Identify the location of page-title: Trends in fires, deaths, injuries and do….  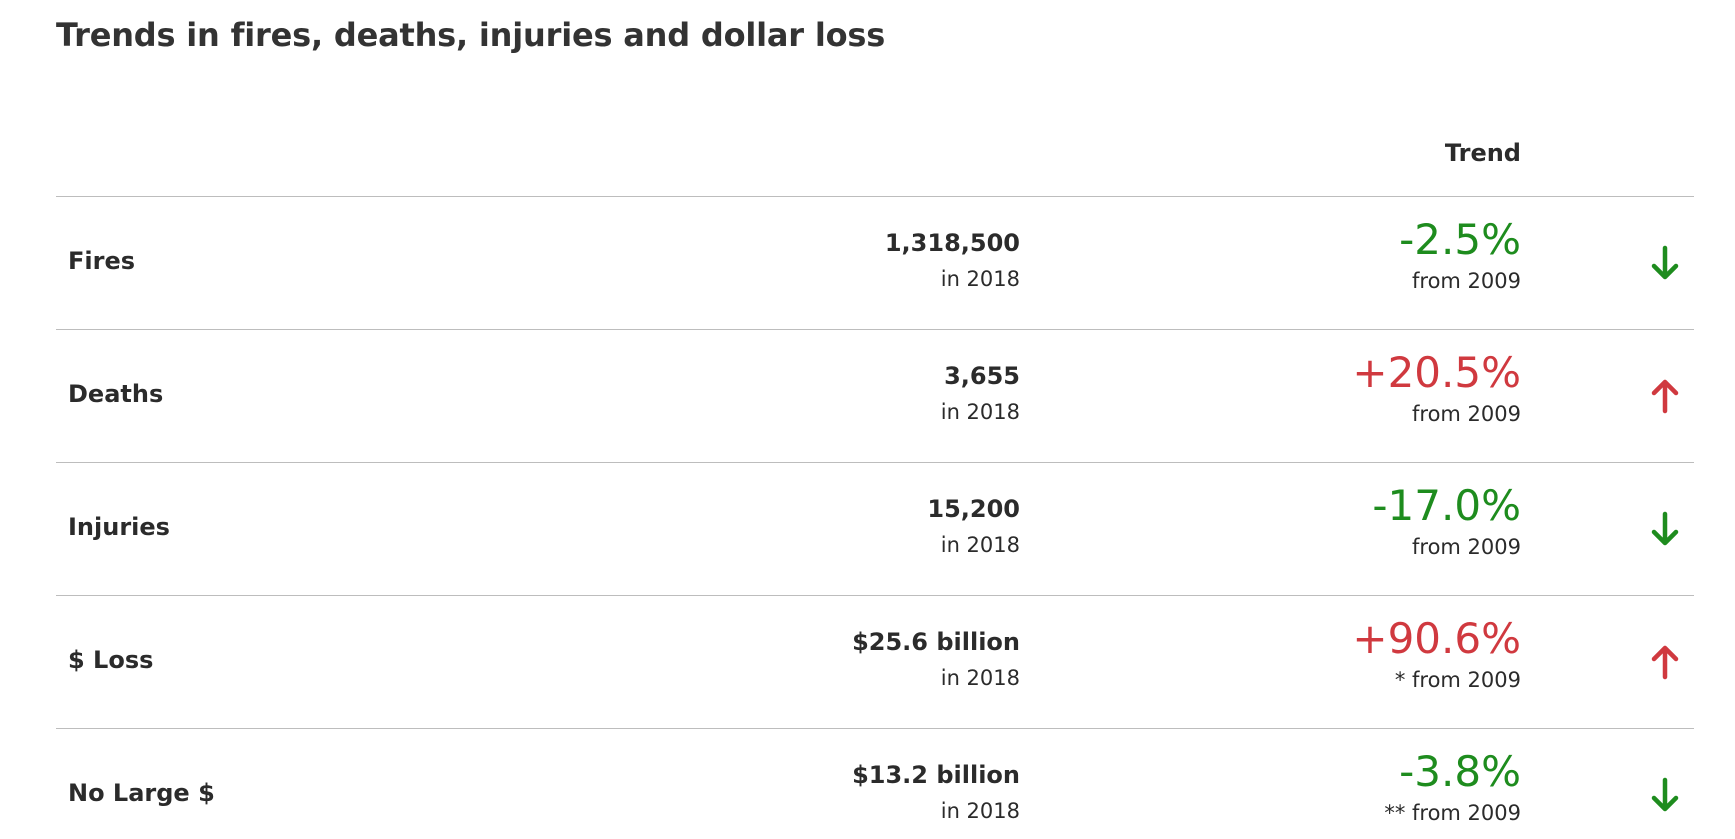
(471, 35).